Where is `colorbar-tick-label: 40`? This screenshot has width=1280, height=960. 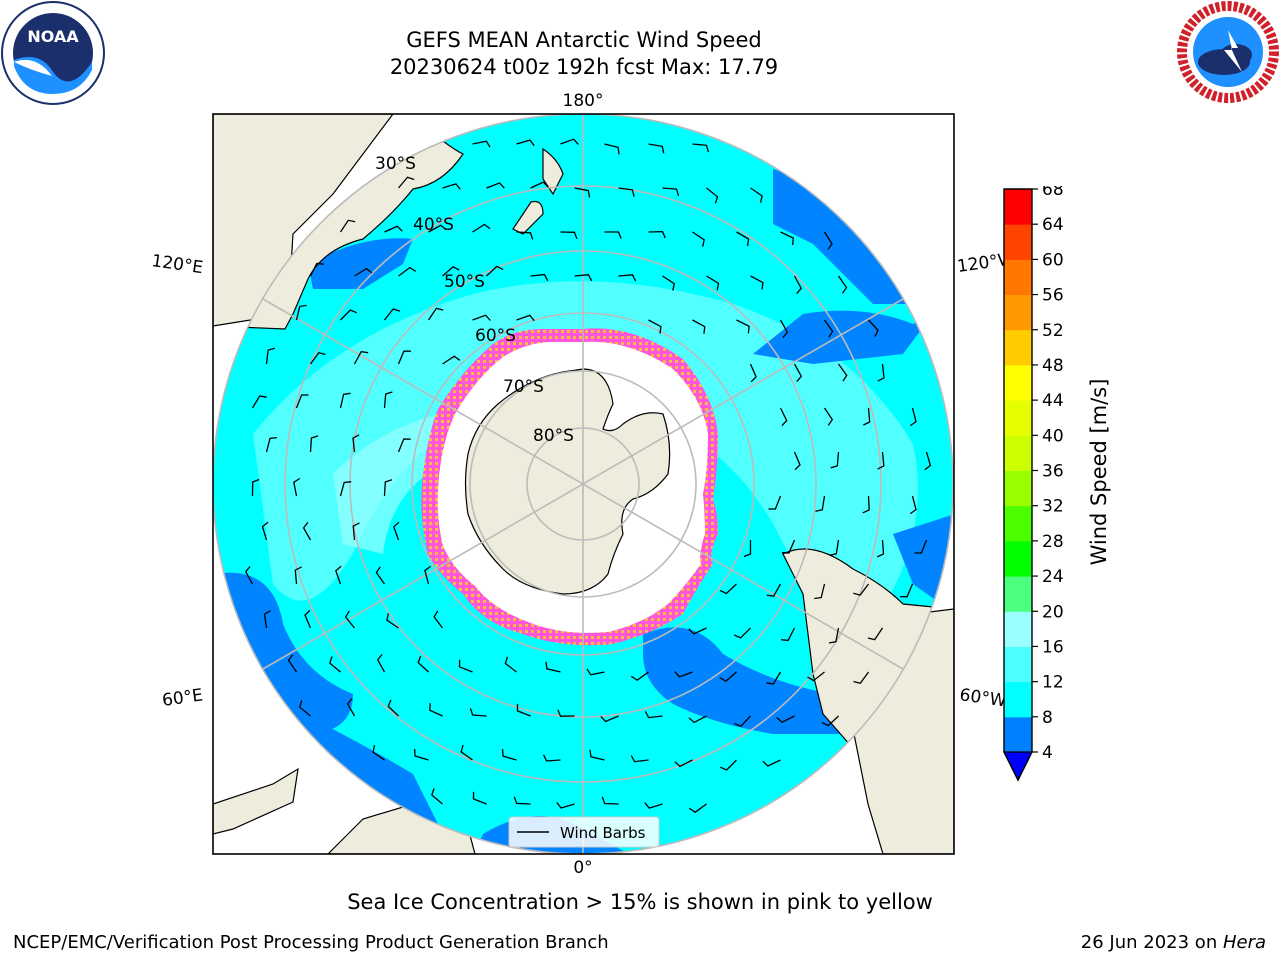 colorbar-tick-label: 40 is located at coordinates (1053, 436).